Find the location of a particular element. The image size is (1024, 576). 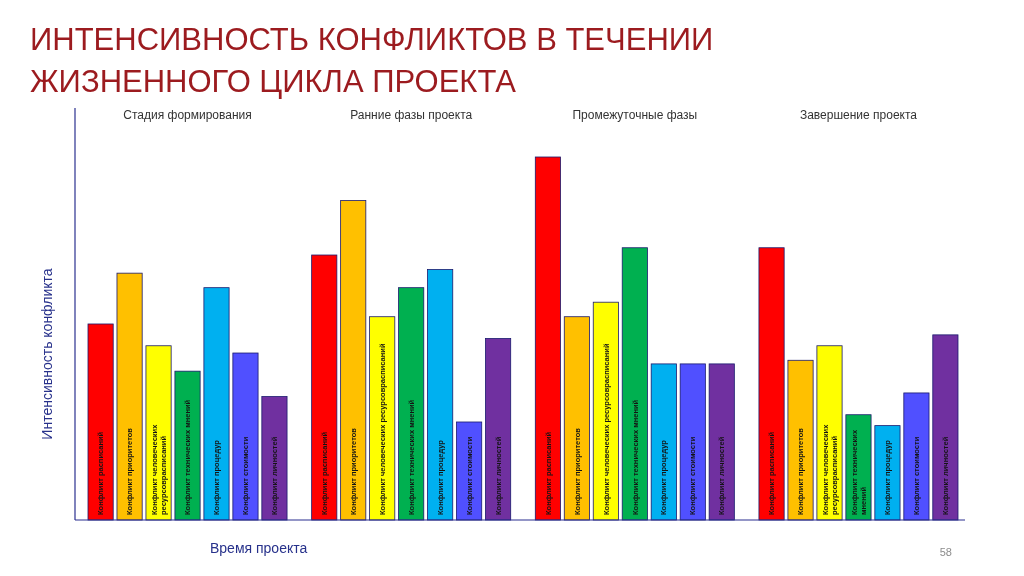

text: 58 is located at coordinates (945, 552).